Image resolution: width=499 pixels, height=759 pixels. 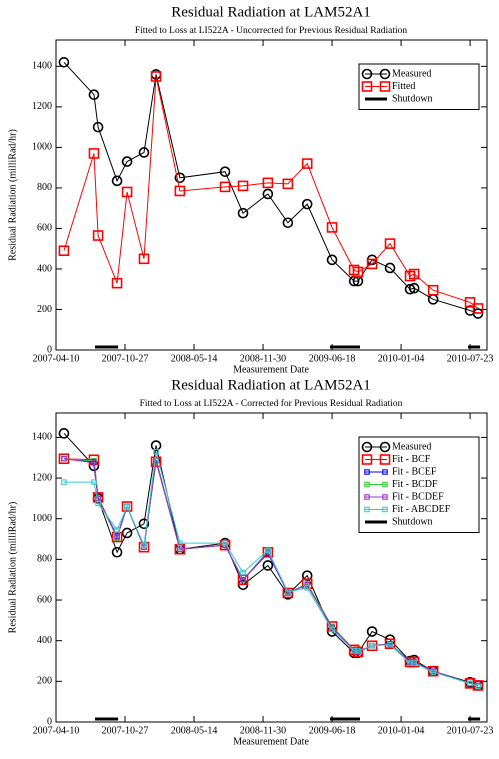 I want to click on chart-title: Residual Radiation at LAM52A1, so click(x=271, y=12).